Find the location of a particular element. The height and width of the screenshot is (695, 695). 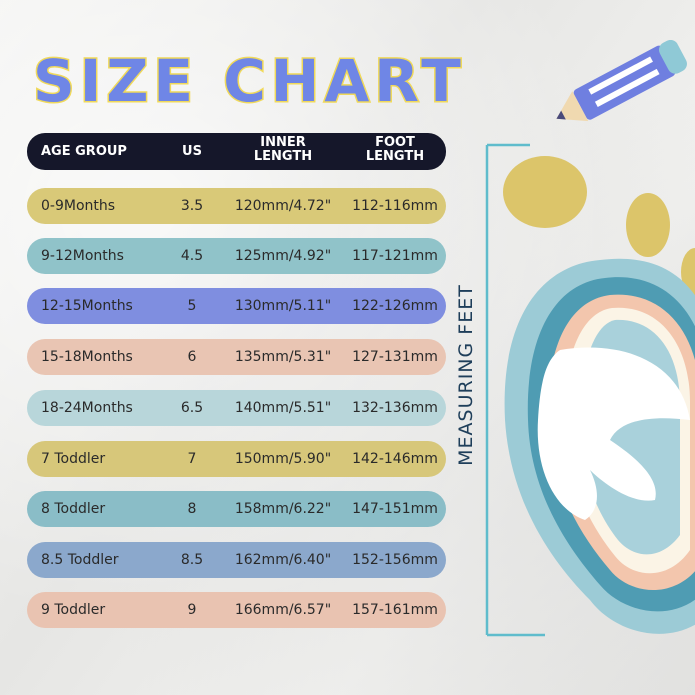

header-inner-length: INNER LENGTH is located at coordinates (283, 149).